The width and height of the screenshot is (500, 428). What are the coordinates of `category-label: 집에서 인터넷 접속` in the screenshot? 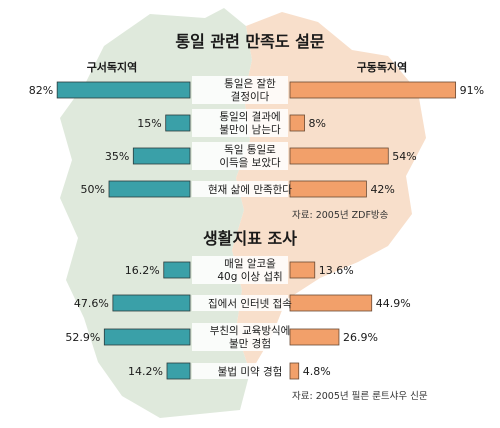 It's located at (250, 304).